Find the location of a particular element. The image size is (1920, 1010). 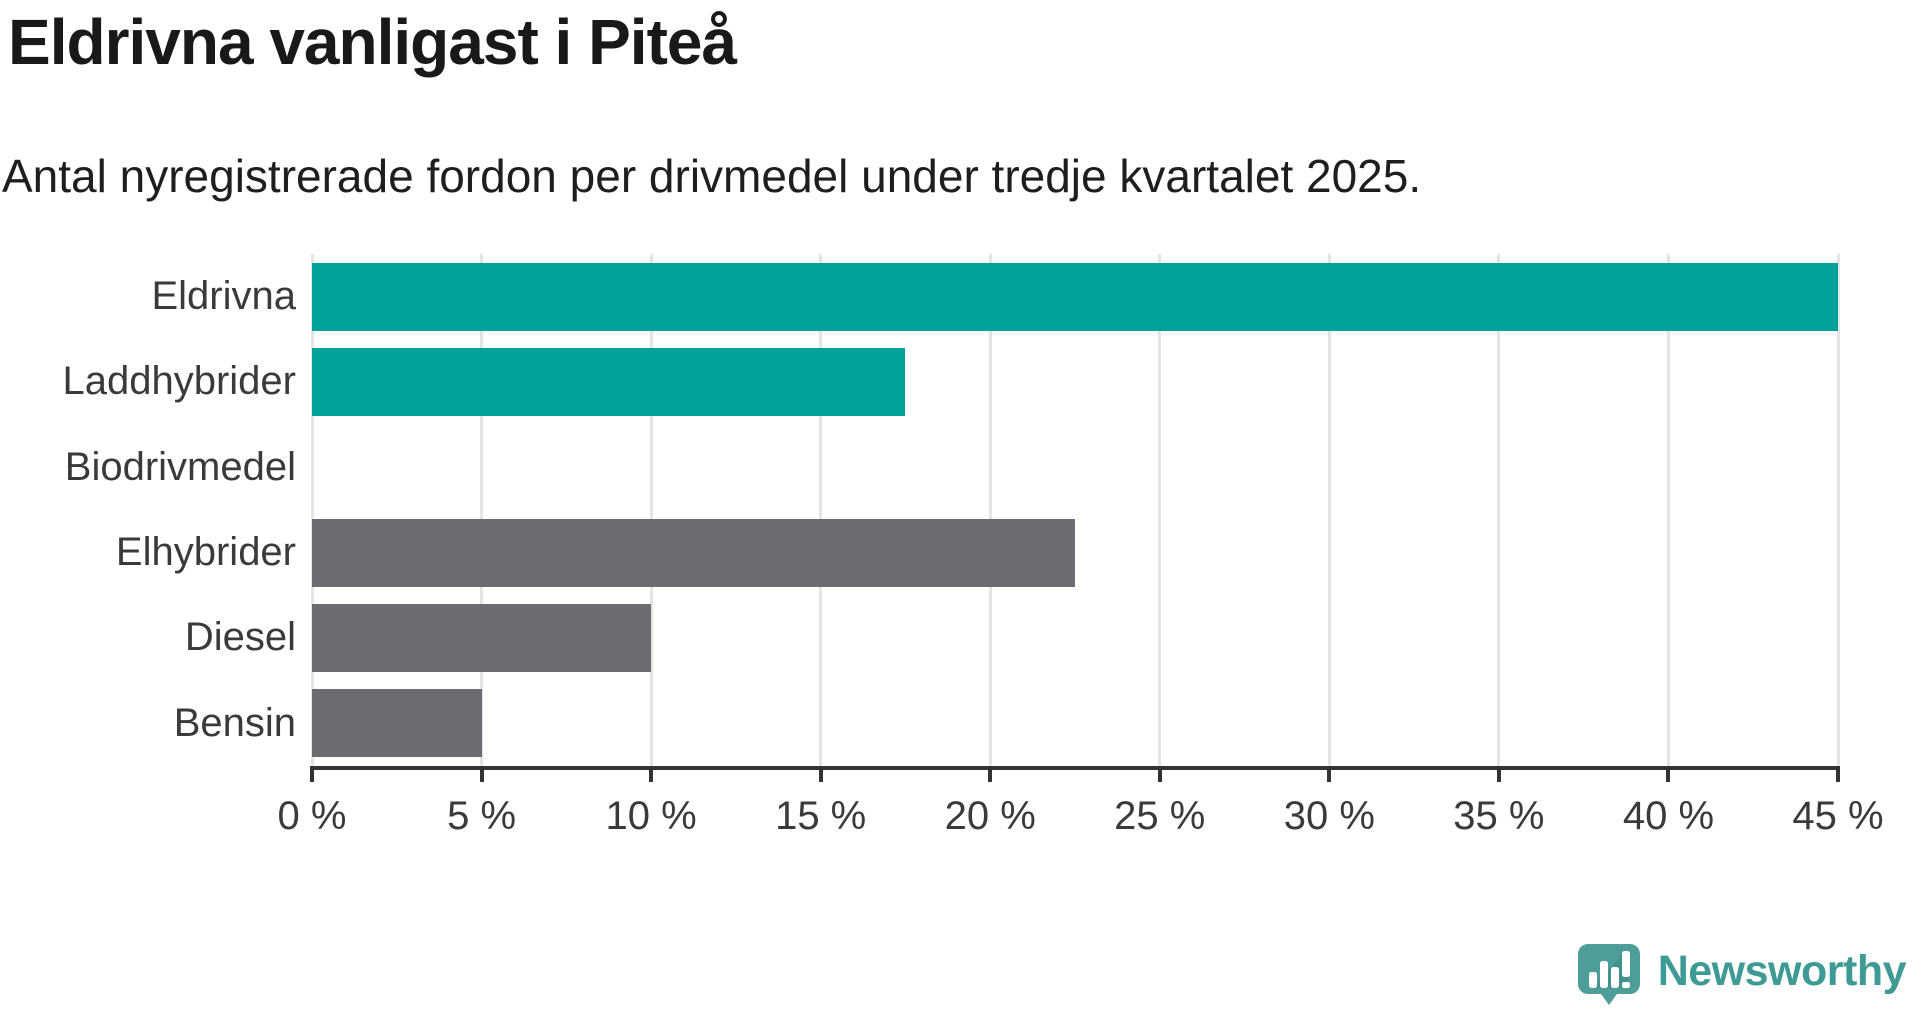

category-label: Eldrivna is located at coordinates (223, 296).